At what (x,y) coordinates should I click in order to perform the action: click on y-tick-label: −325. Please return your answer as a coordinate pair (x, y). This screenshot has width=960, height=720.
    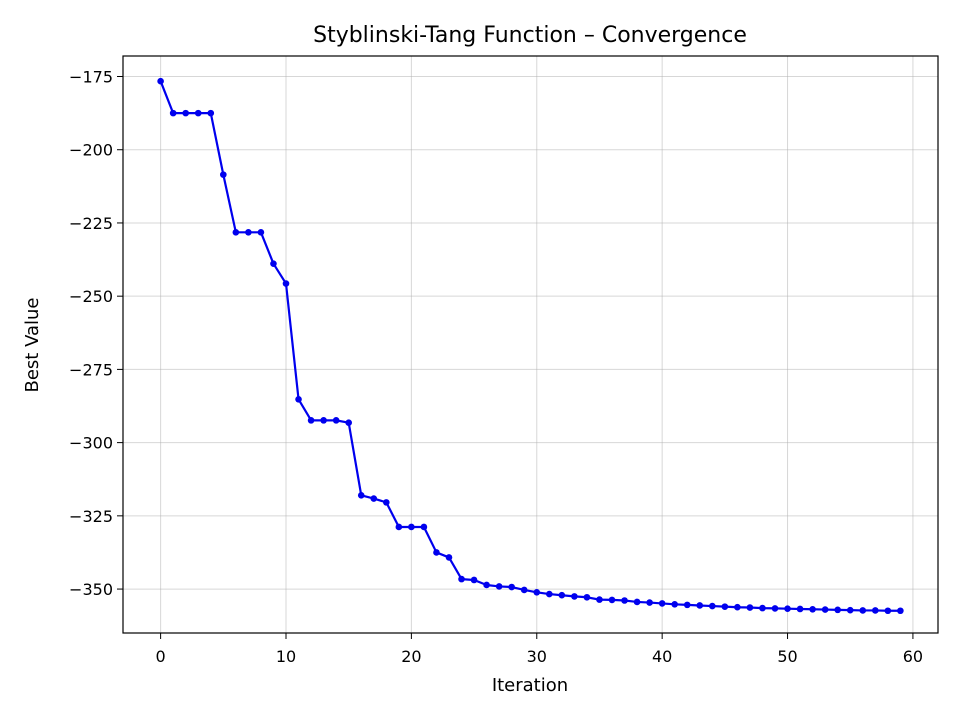
    Looking at the image, I should click on (91, 516).